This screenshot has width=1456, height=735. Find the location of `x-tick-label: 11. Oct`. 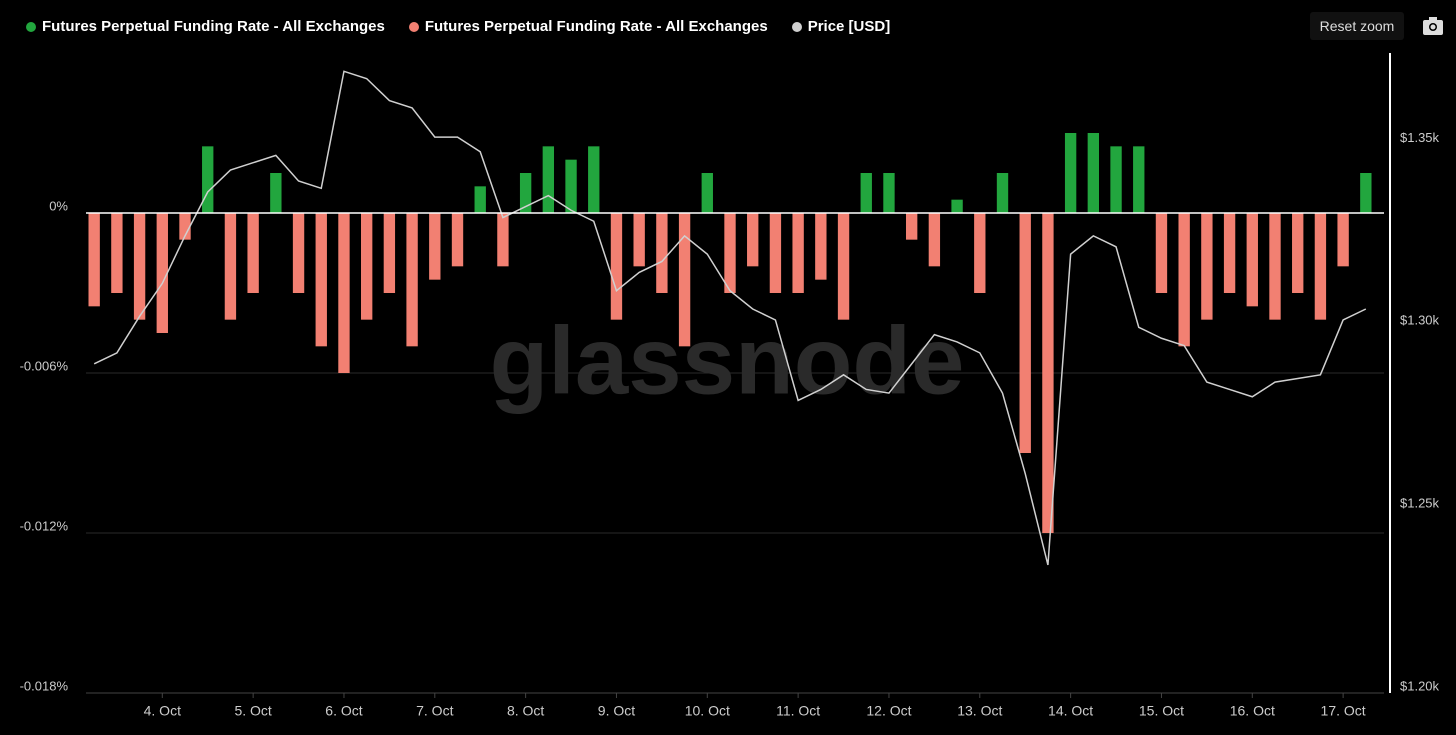

x-tick-label: 11. Oct is located at coordinates (798, 711).